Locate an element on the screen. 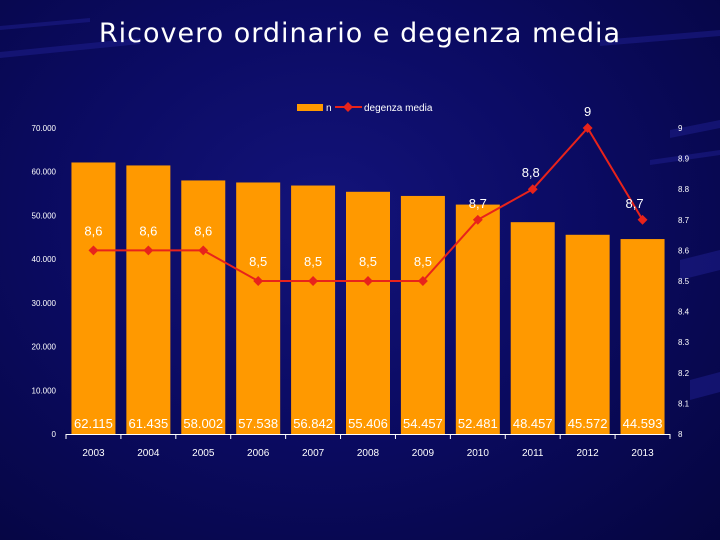  right-axis-tick-label: 8.8 is located at coordinates (684, 189).